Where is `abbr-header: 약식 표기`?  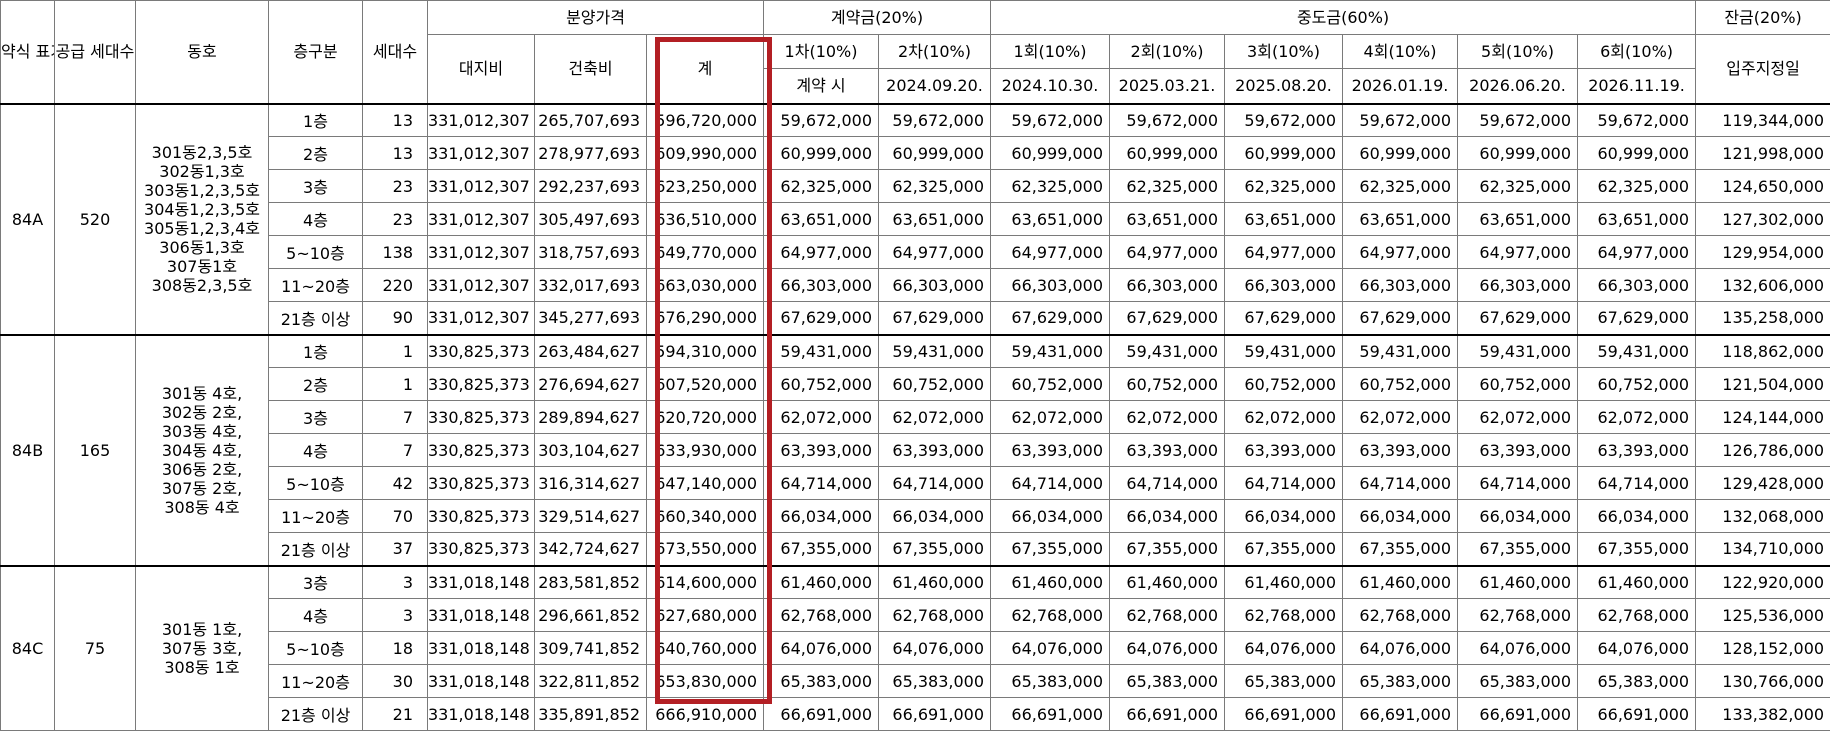
abbr-header: 약식 표기 is located at coordinates (28, 52).